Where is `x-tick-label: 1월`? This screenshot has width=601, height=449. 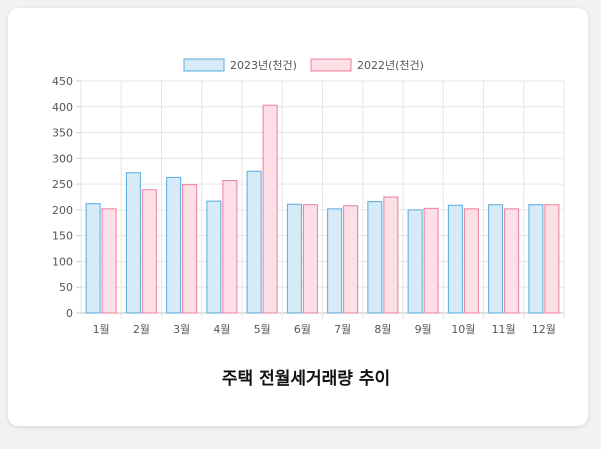
x-tick-label: 1월 is located at coordinates (101, 329).